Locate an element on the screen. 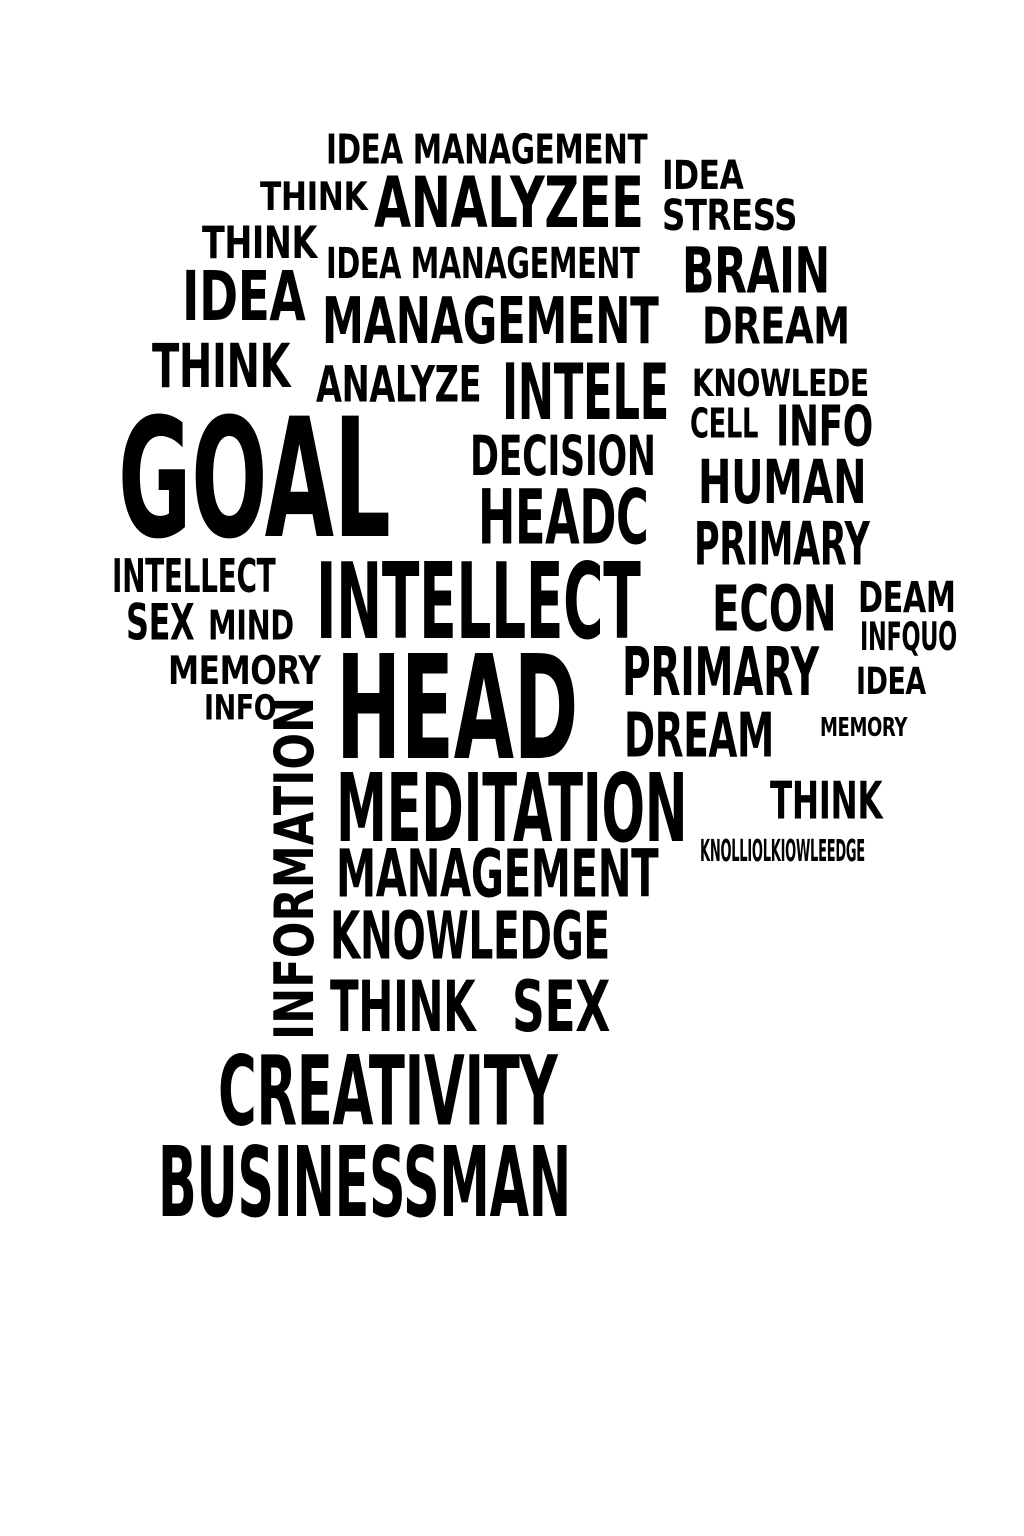 The image size is (1024, 1536). word-primary-1: PRIMARY is located at coordinates (782, 544).